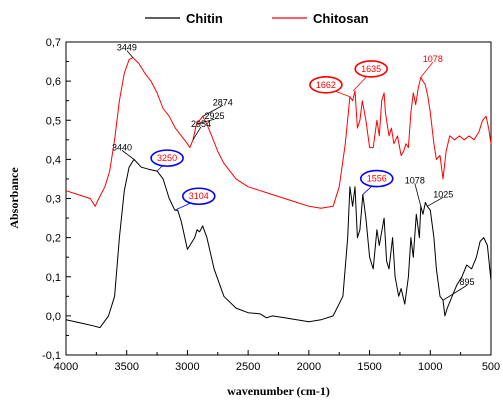  I want to click on y-tick-label: 0,7, so click(53, 43).